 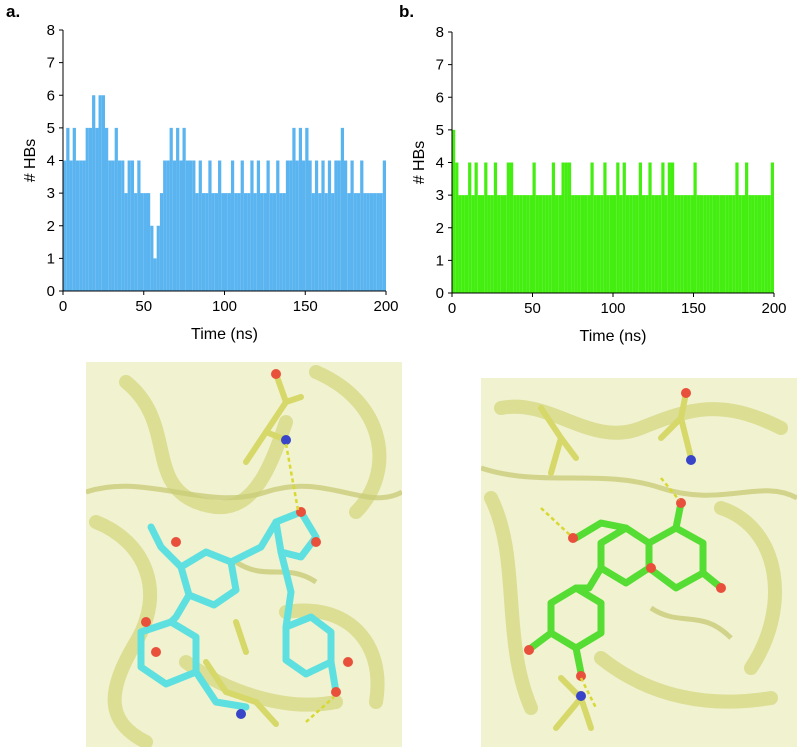 I want to click on oxygen-atoms-b, so click(x=625, y=534).